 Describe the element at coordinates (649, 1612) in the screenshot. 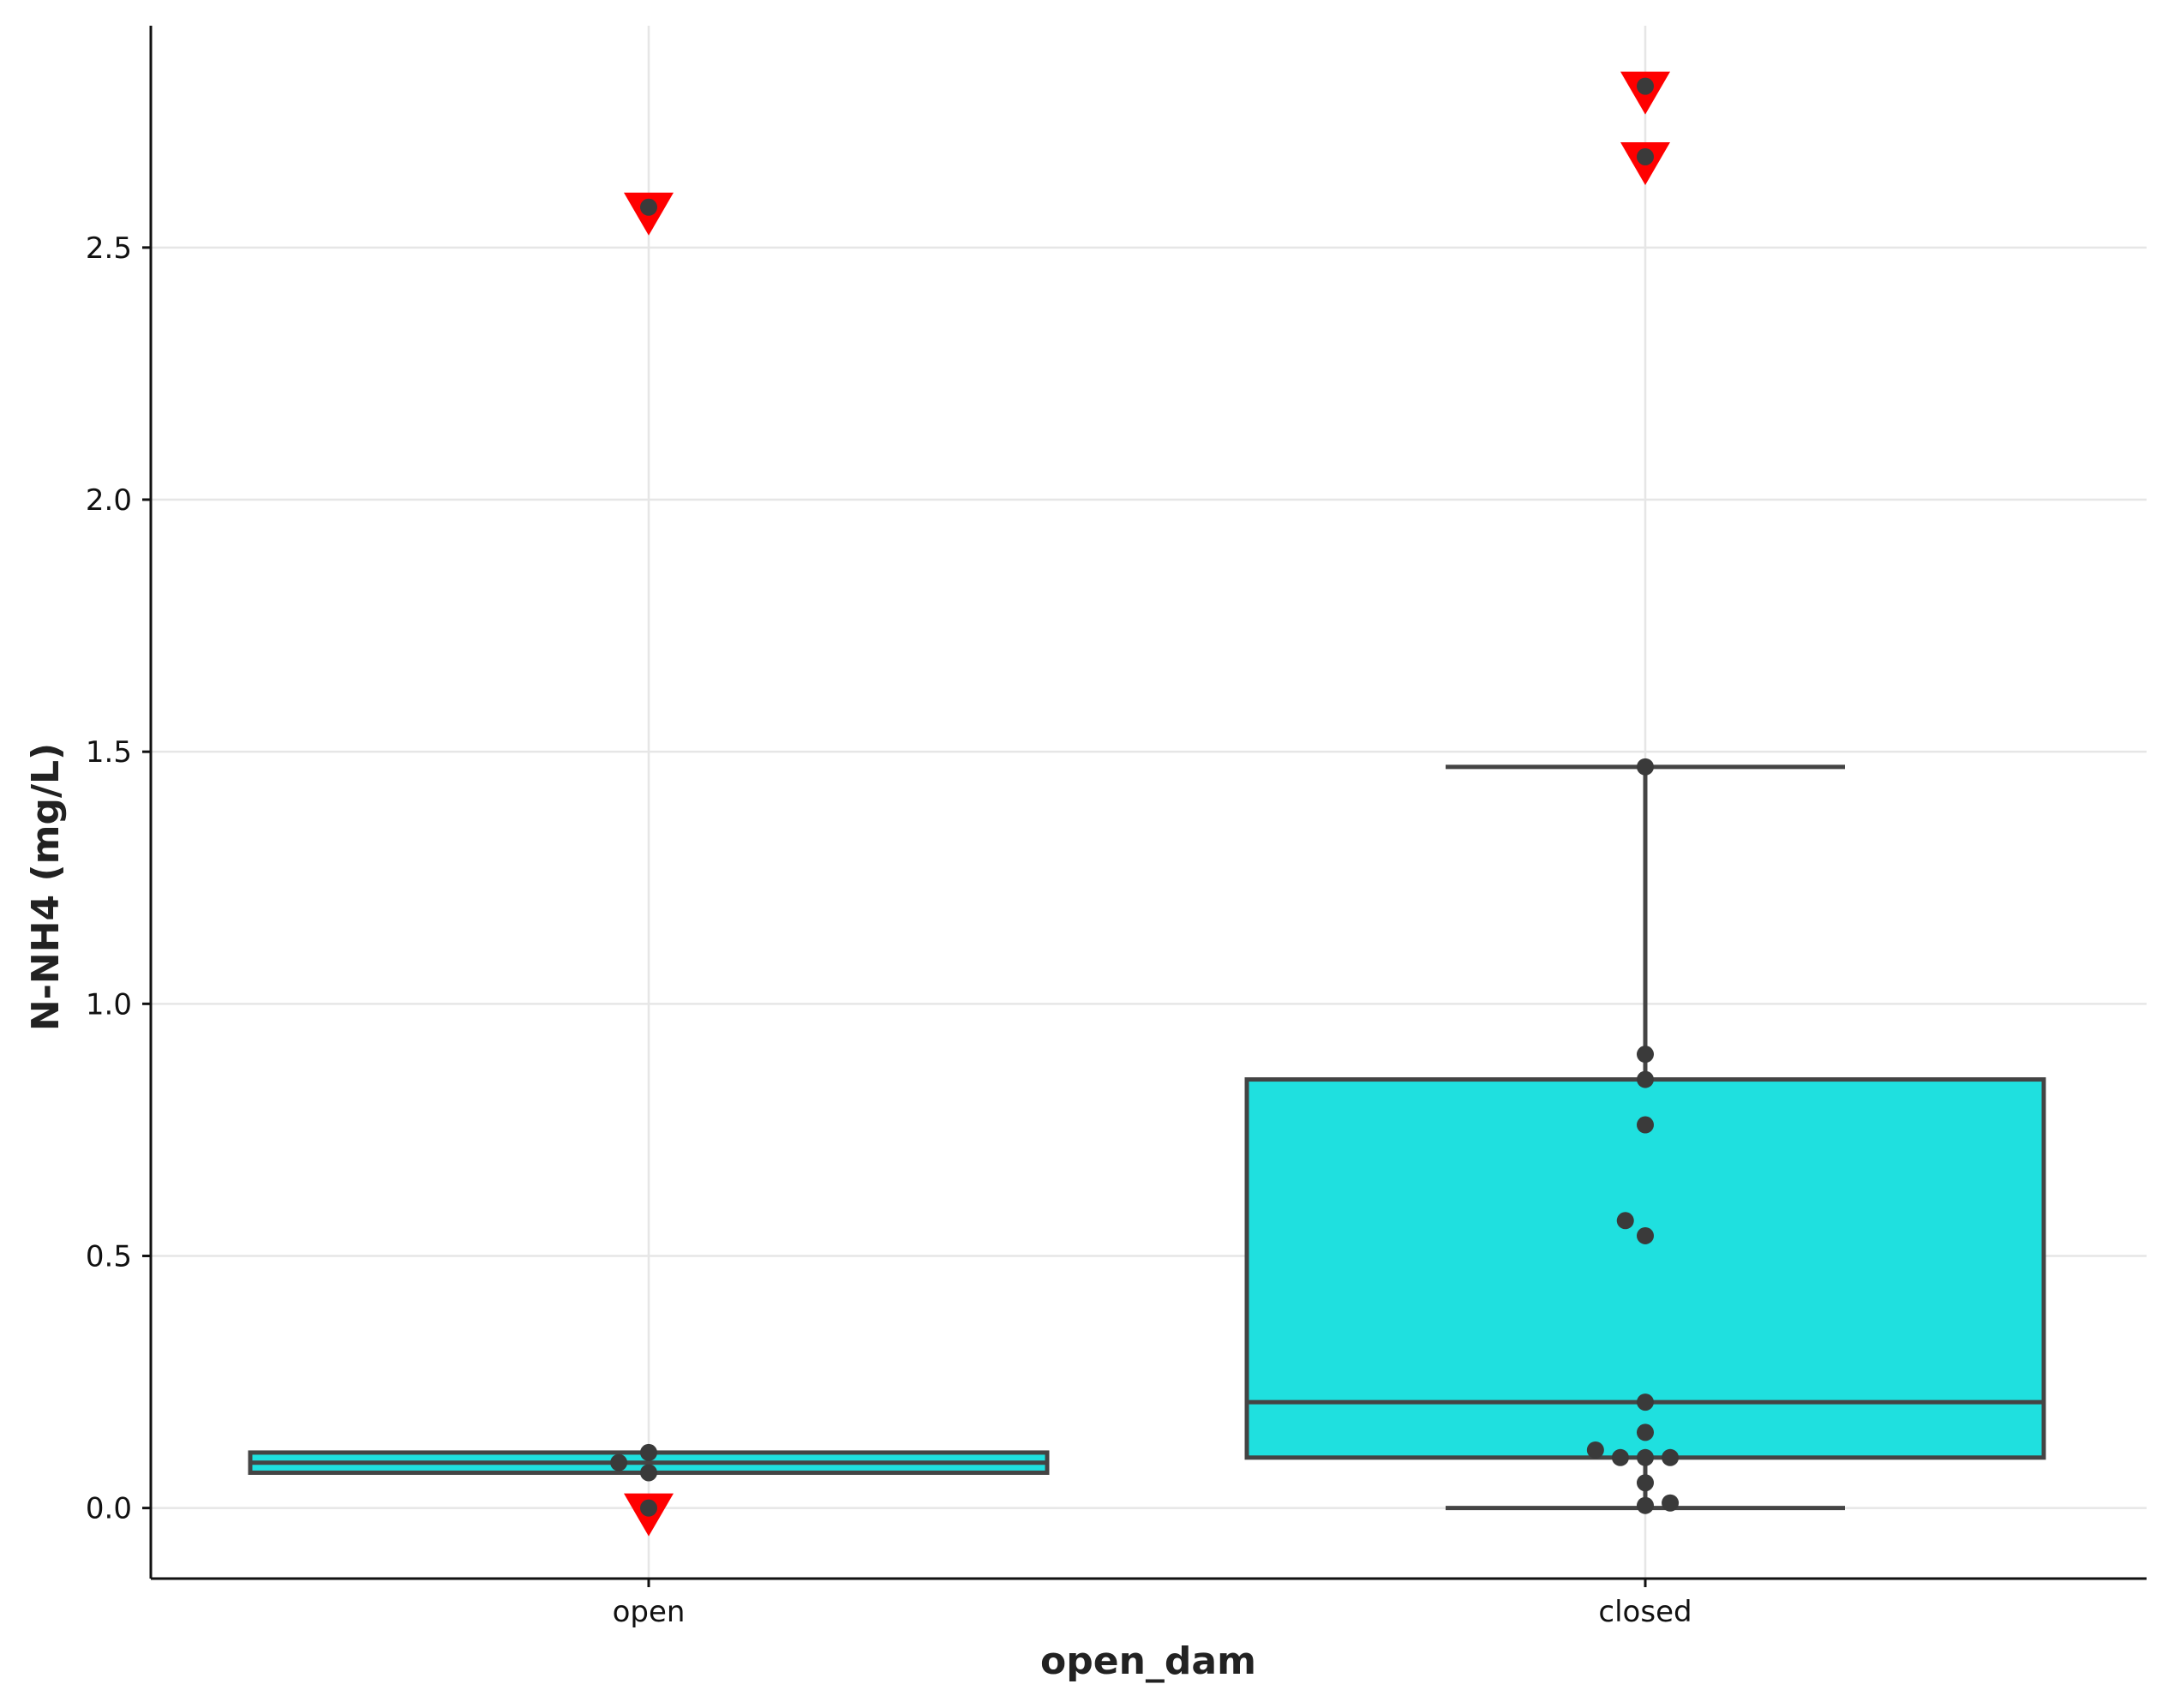

I see `x-tick-label: open` at that location.